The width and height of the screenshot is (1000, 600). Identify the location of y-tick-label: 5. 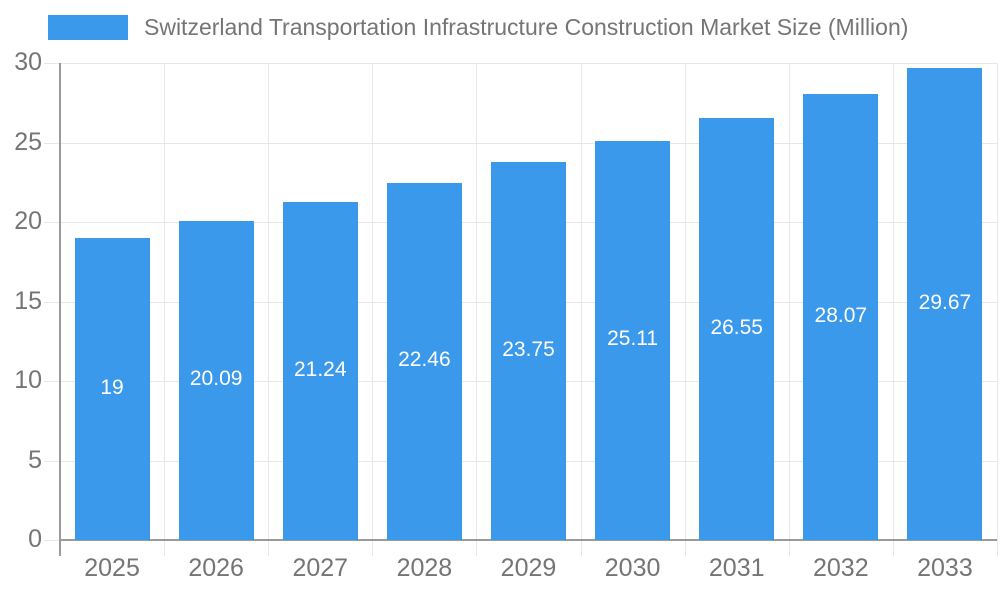
(35, 459).